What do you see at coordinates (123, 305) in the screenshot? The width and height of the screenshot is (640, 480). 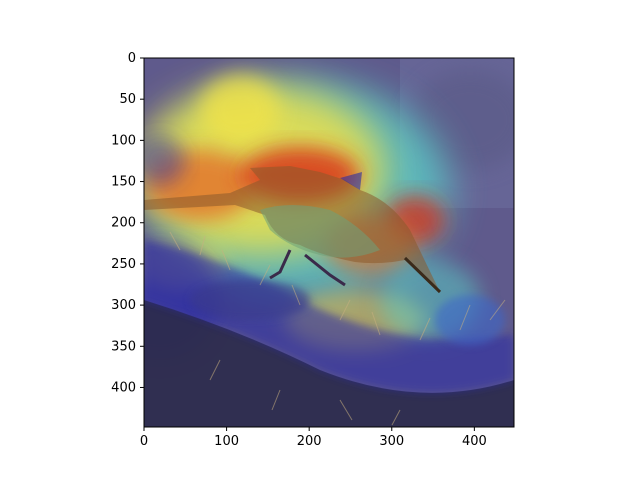 I see `y-tick-label: 300` at bounding box center [123, 305].